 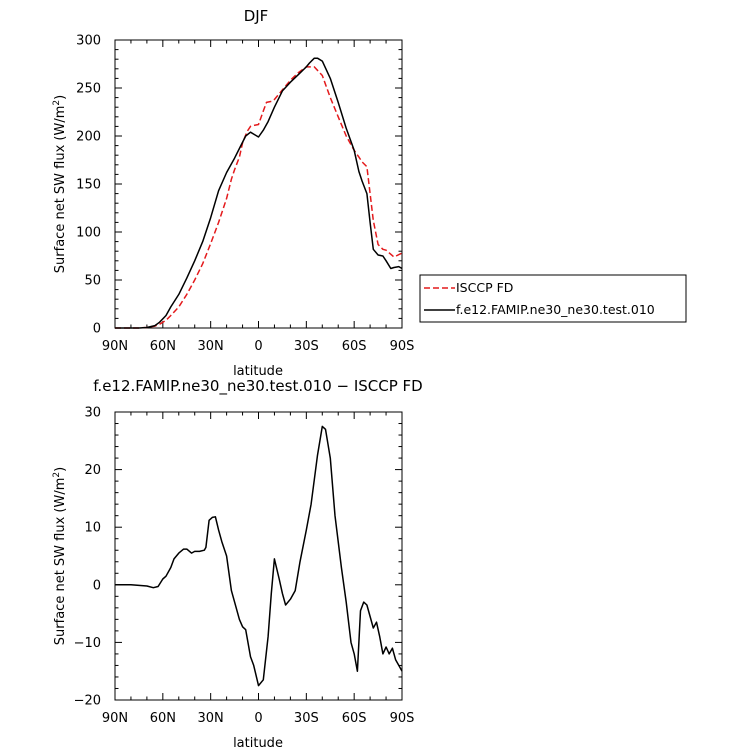 What do you see at coordinates (354, 718) in the screenshot?
I see `bottom-x-tick-label: 60S` at bounding box center [354, 718].